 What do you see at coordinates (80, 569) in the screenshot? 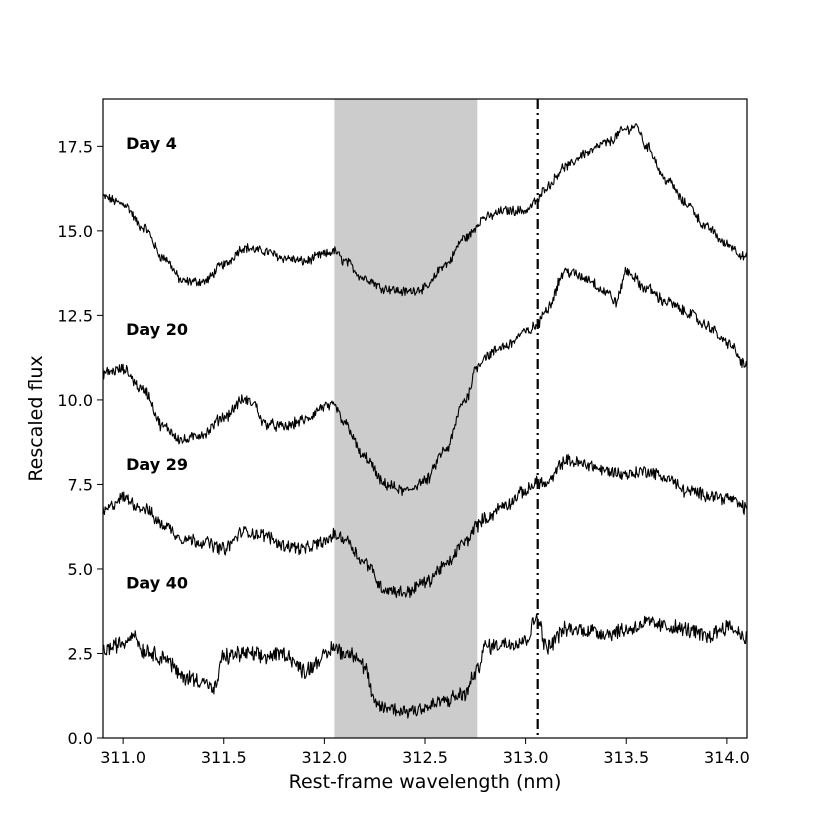
I see `y-tick-label: 5.0` at bounding box center [80, 569].